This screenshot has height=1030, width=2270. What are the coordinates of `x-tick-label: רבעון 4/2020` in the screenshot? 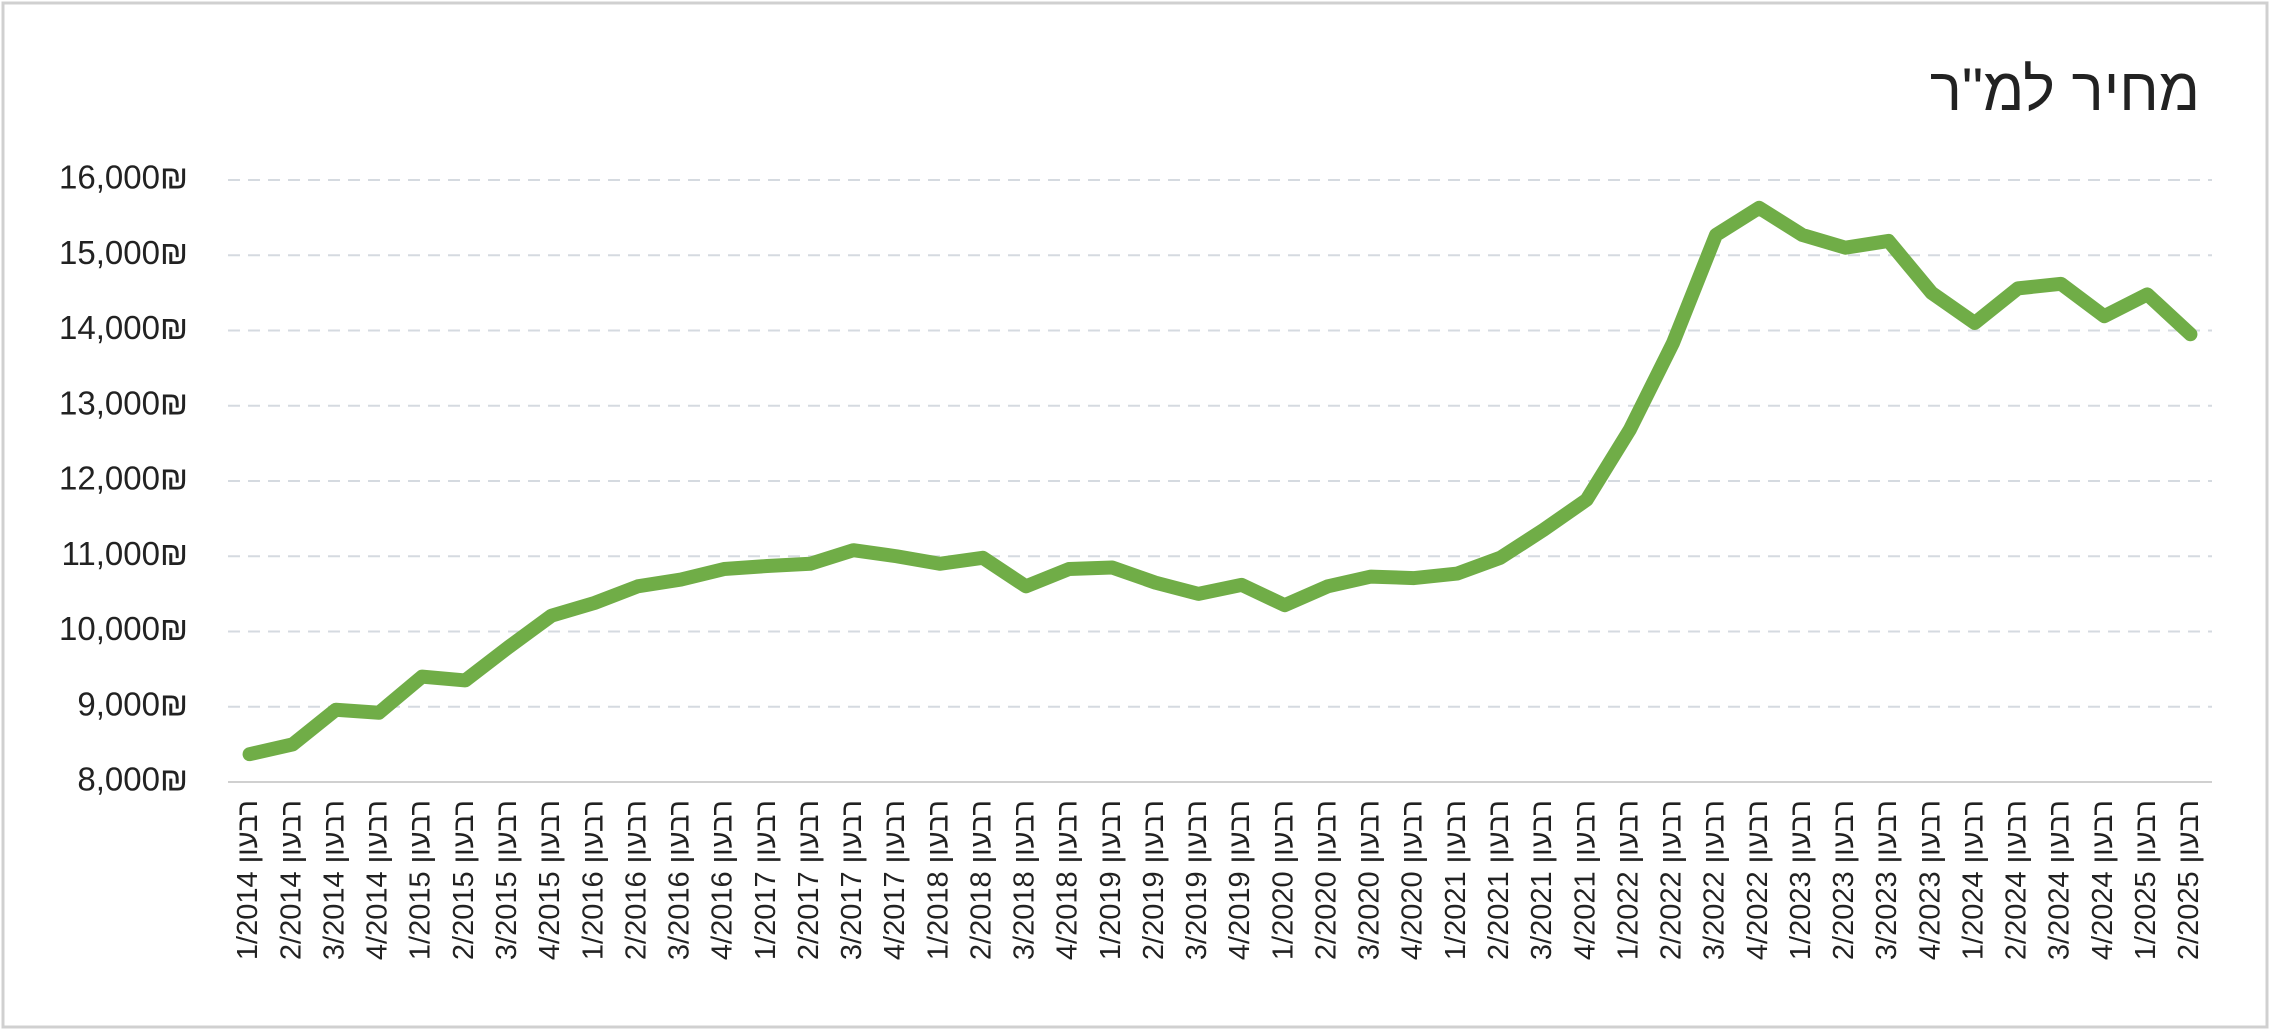 It's located at (1413, 880).